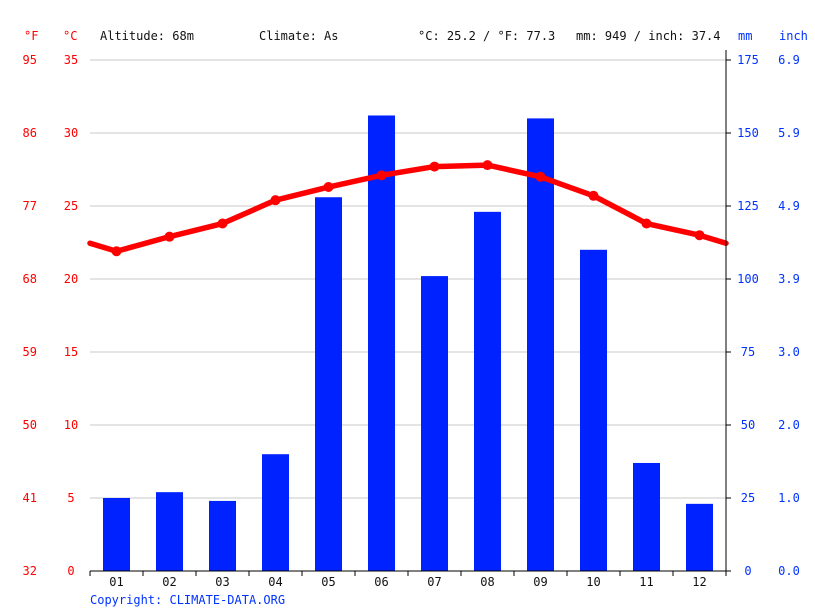  I want to click on fahrenheit-tick-label: 50, so click(30, 425).